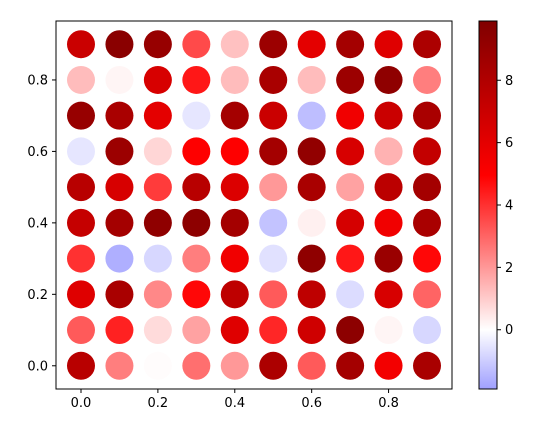  I want to click on y-axis: 0.0 0.2 0.4 0.6 0.8, so click(41, 223).